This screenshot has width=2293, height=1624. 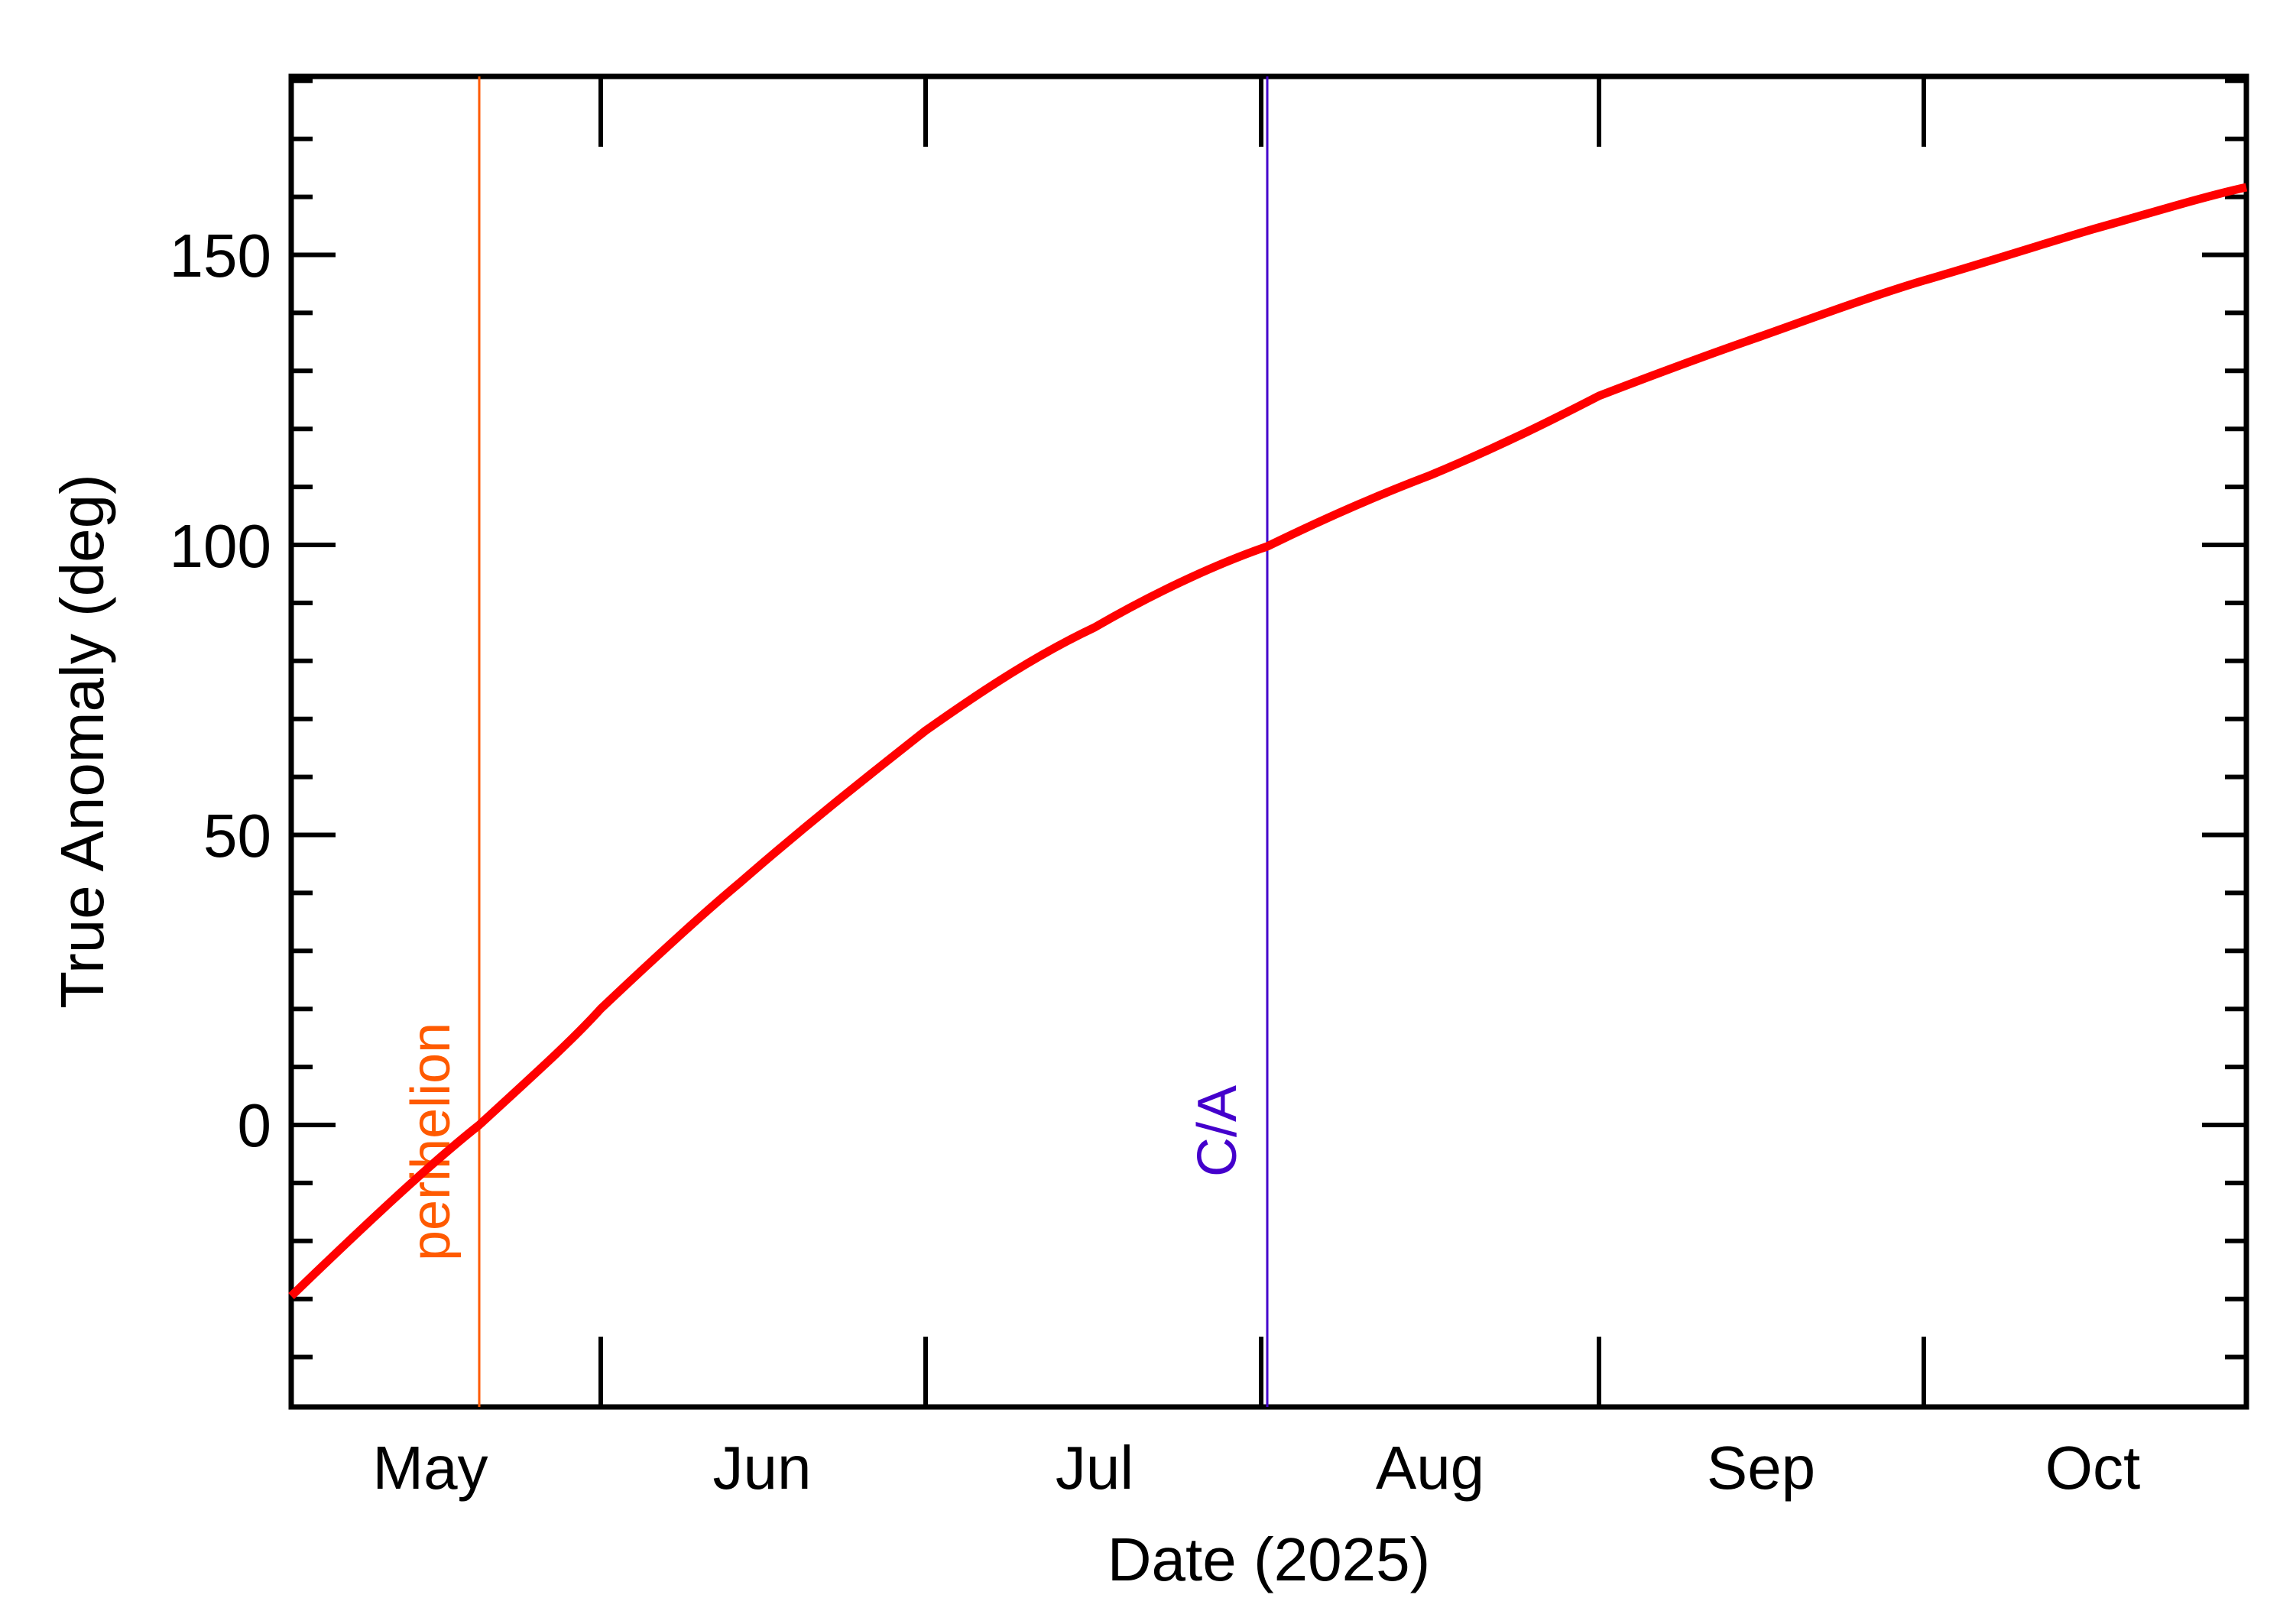 What do you see at coordinates (1761, 1468) in the screenshot?
I see `x-tick-sep: Sep` at bounding box center [1761, 1468].